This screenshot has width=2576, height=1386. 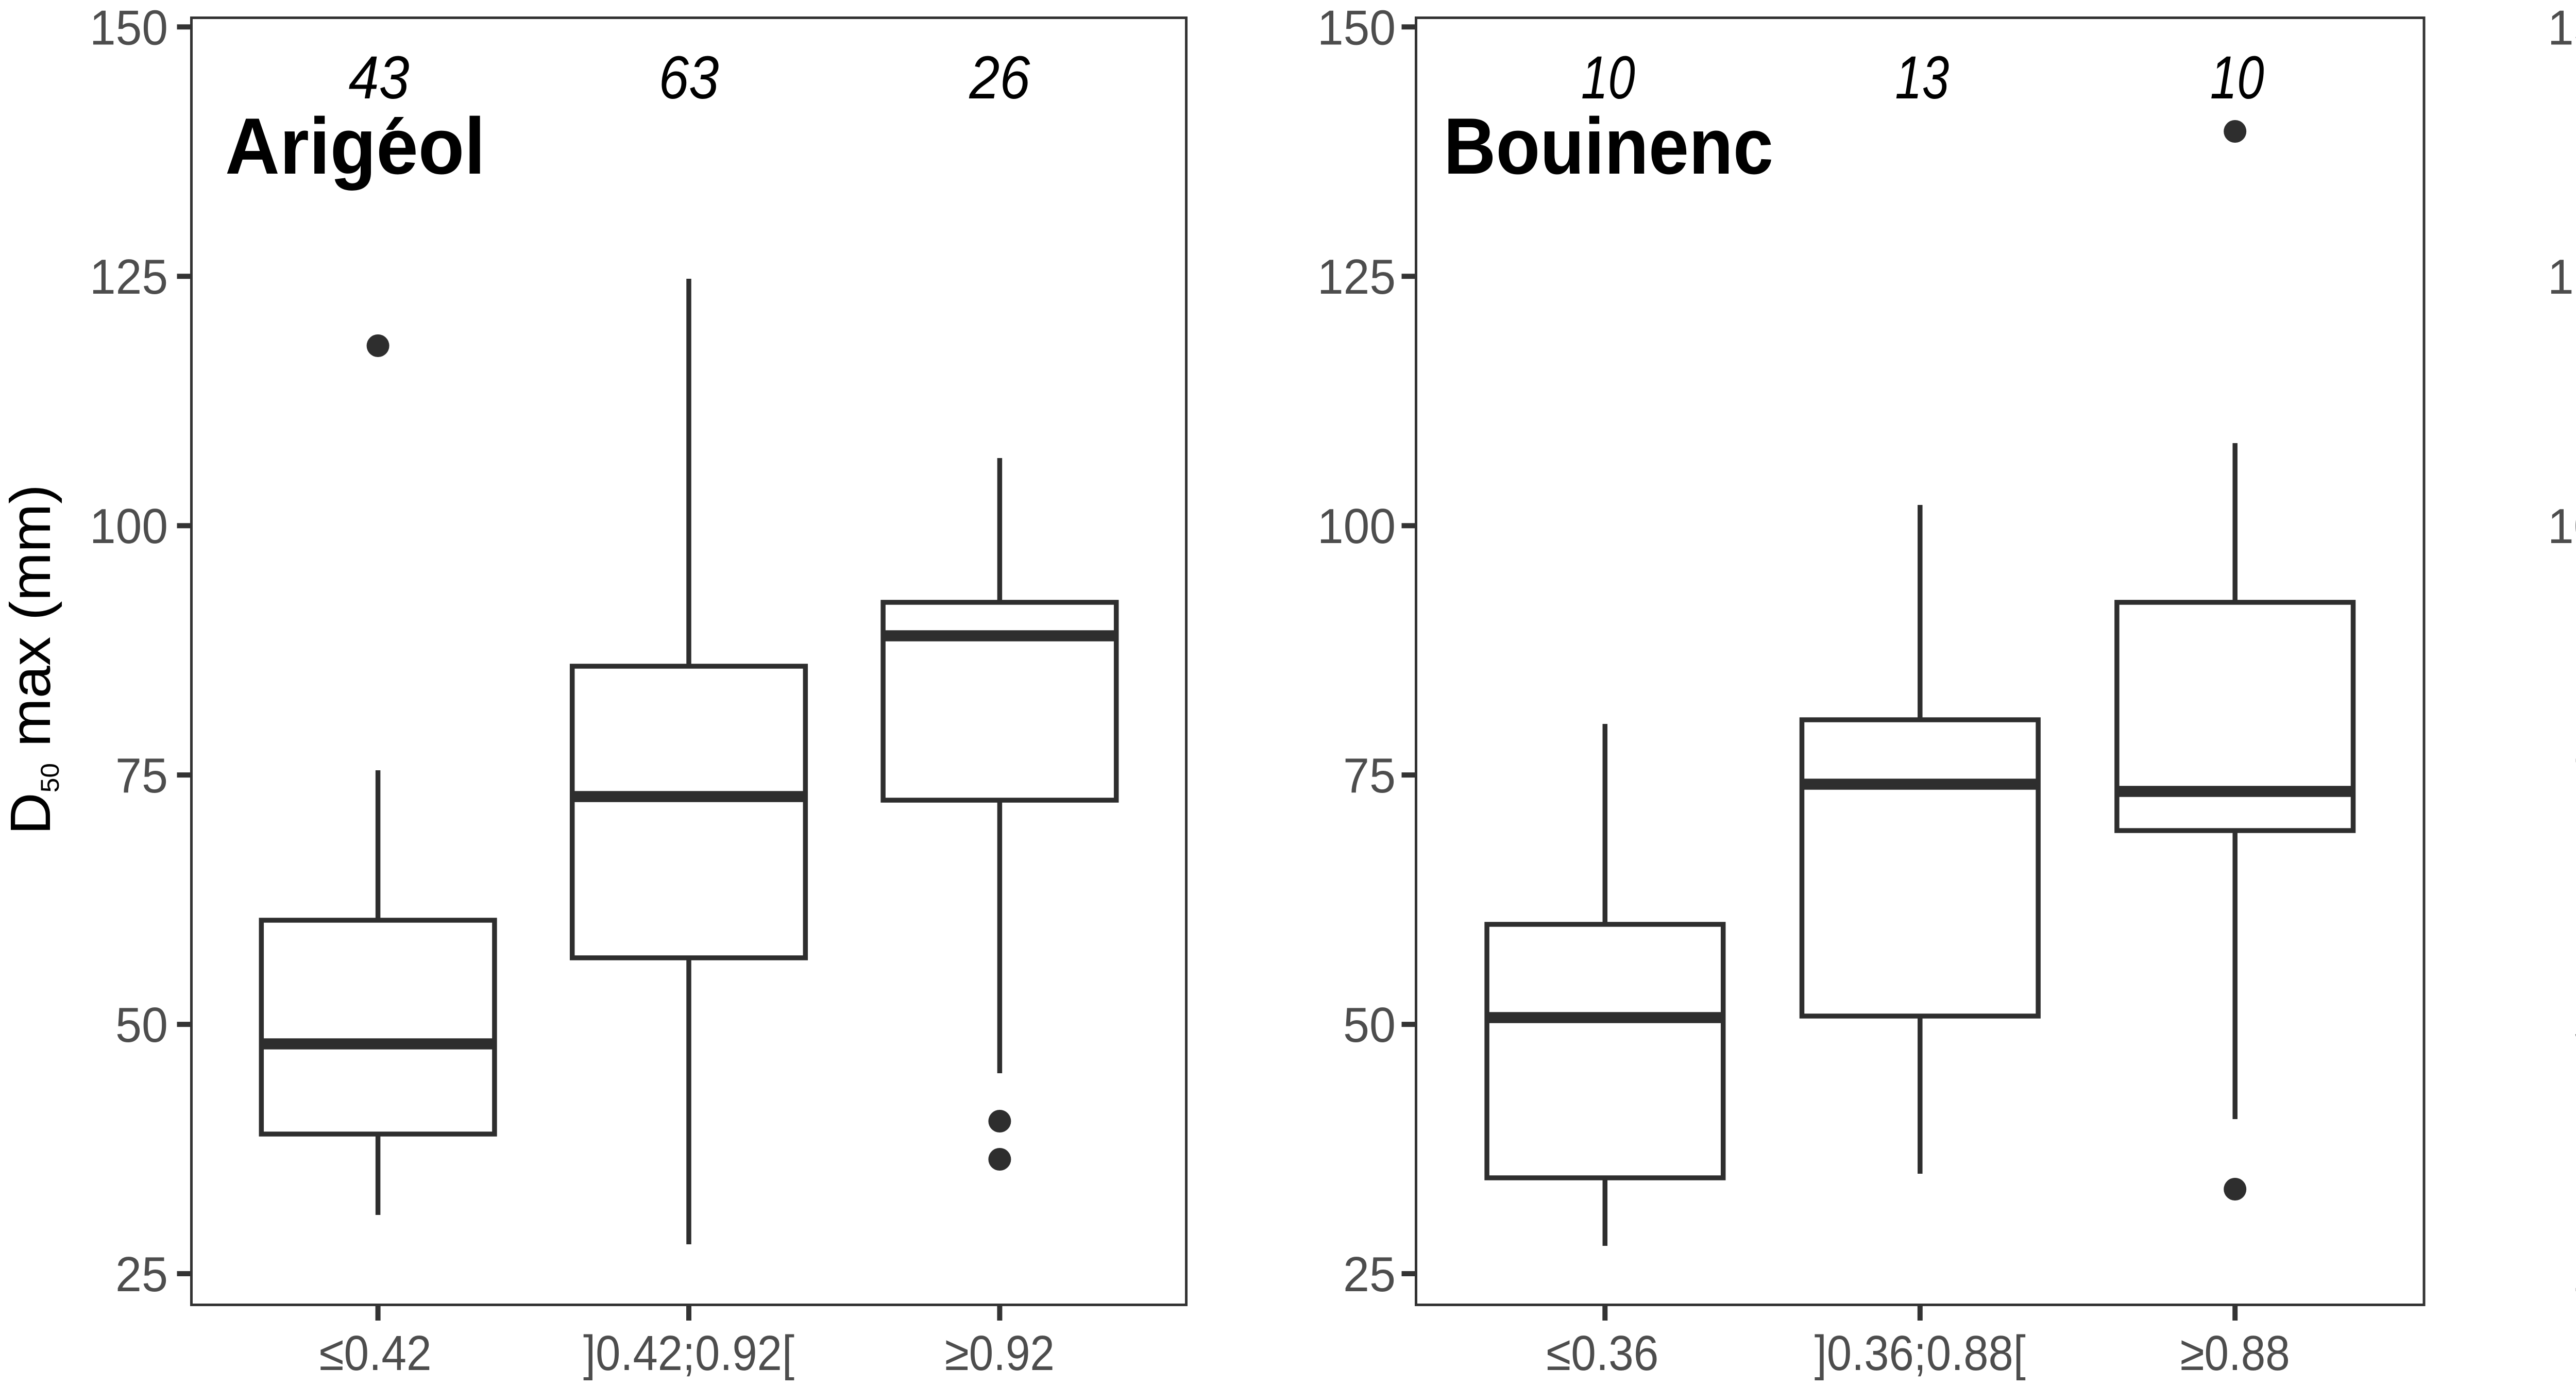 I want to click on svg-text: ≥0.92, so click(x=1000, y=1353).